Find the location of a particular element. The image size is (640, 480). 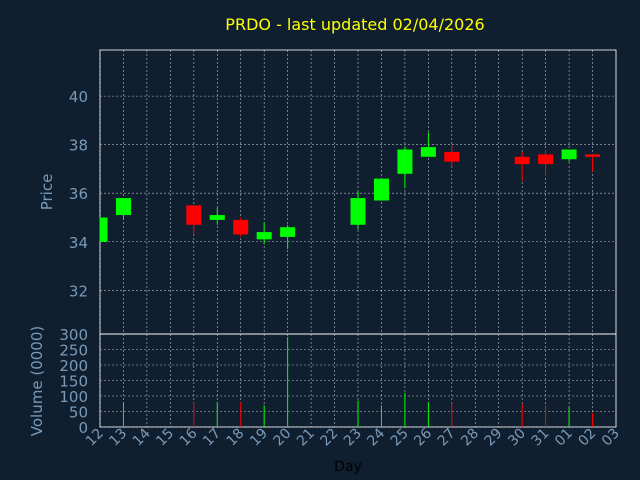

x-tick-13: 25 is located at coordinates (400, 438).